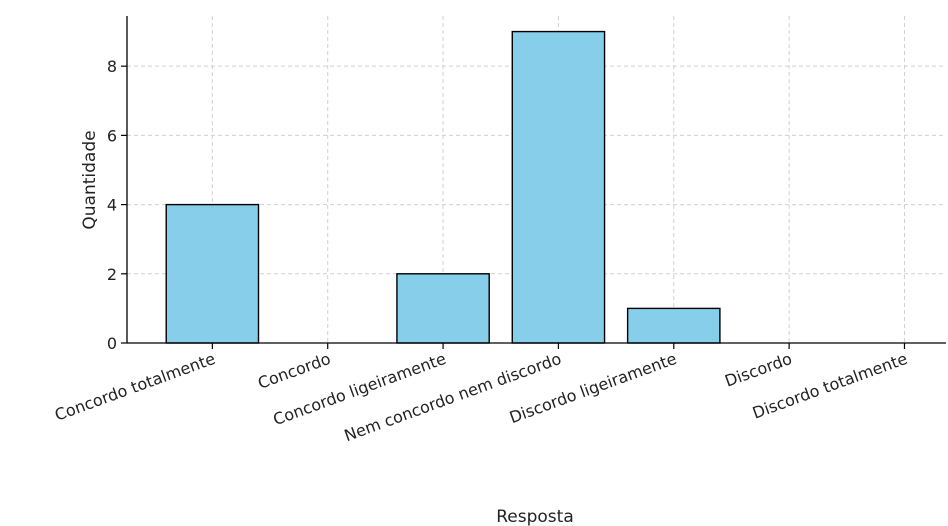  What do you see at coordinates (294, 371) in the screenshot?
I see `x-tick-label: Concordo` at bounding box center [294, 371].